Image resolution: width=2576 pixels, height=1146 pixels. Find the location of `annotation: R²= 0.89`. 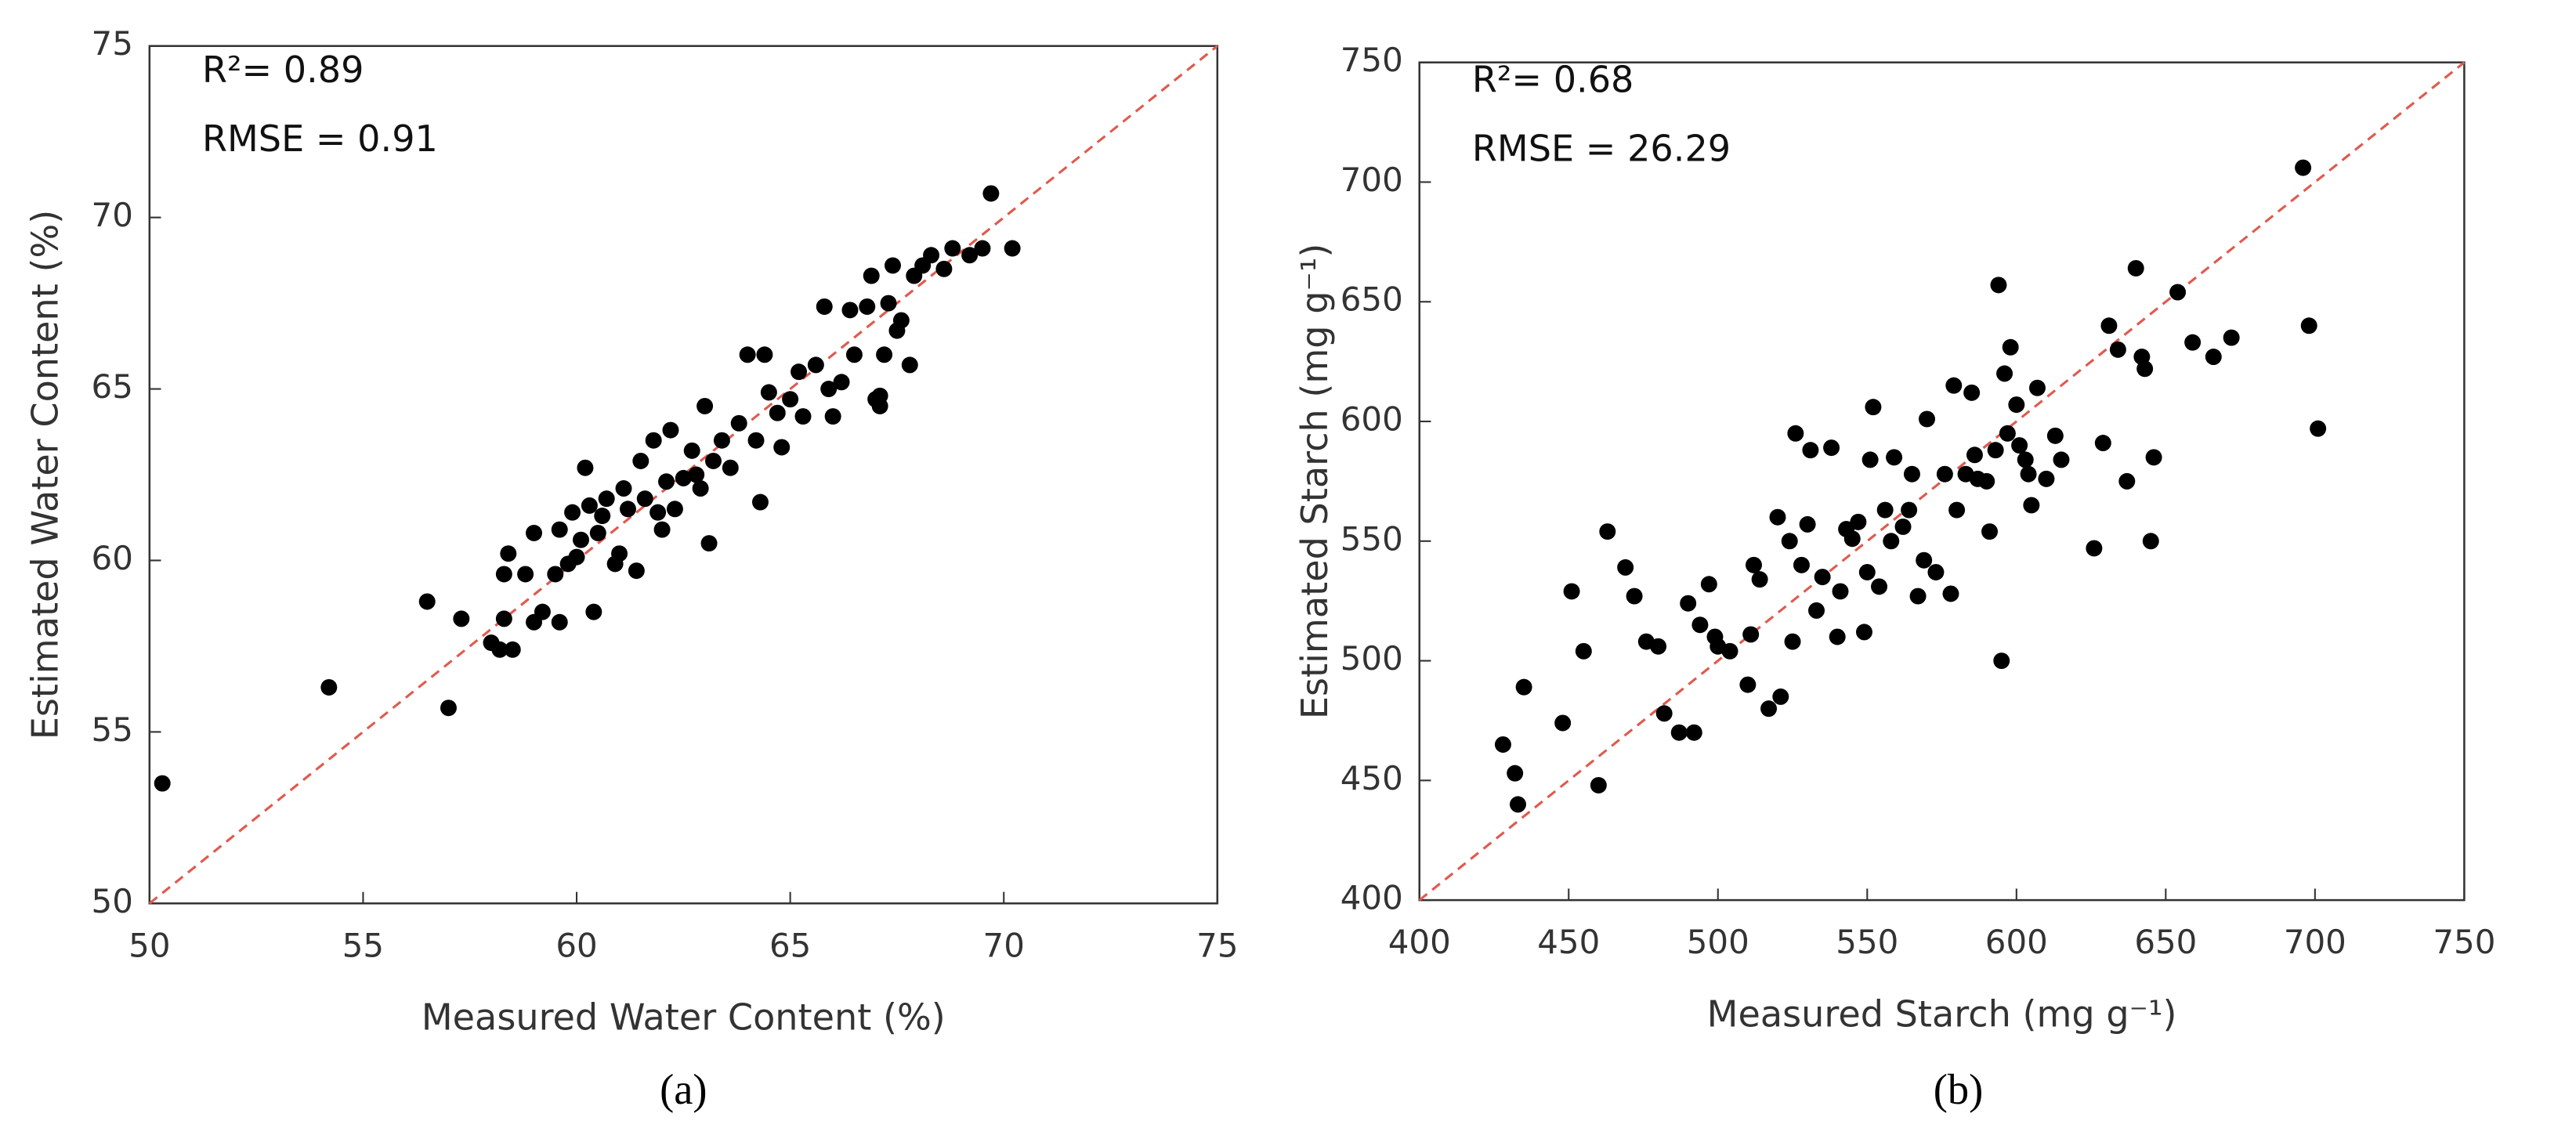

annotation: R²= 0.89 is located at coordinates (283, 70).